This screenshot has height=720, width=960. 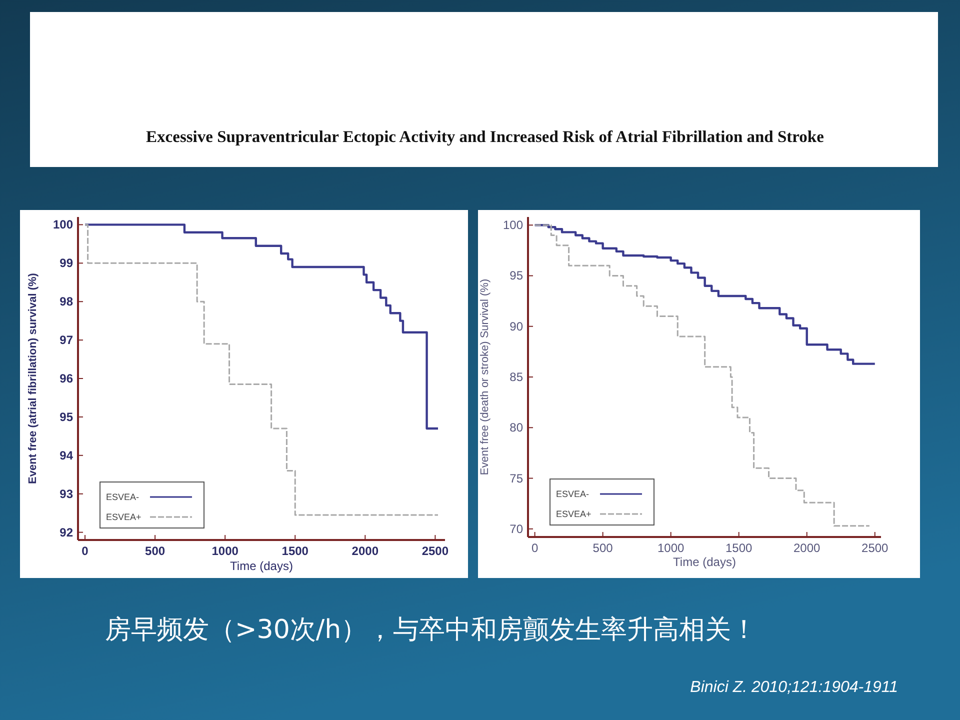 I want to click on y-axis-title: Event free (death or stroke) Survival (%), so click(x=485, y=377).